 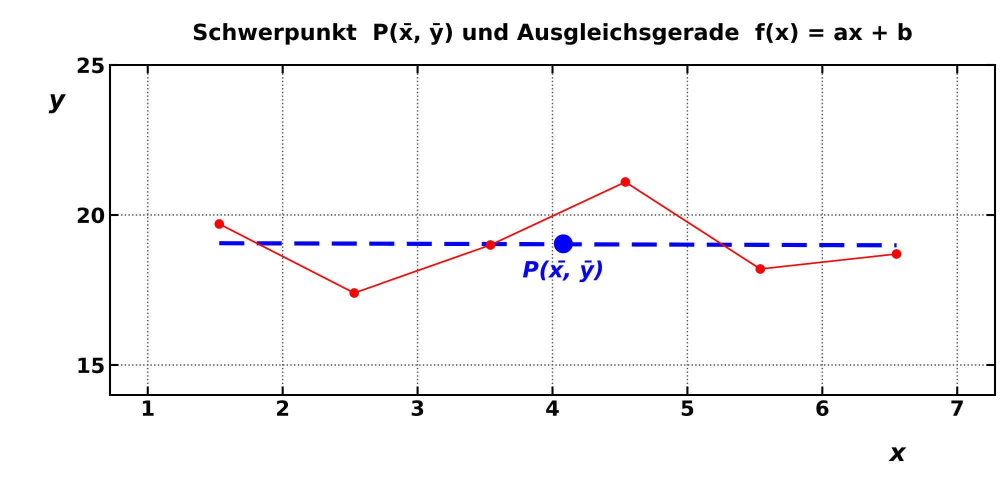 I want to click on x-tick-label: 1, so click(x=148, y=408).